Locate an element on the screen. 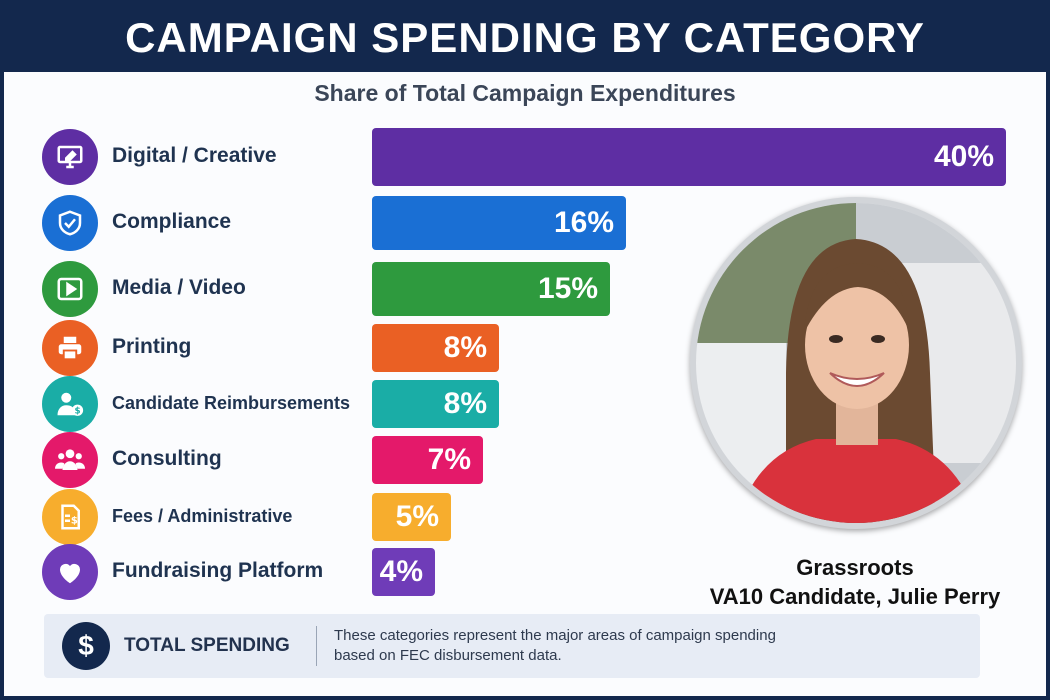  candidate-caption-line2: VA10 Candidate, Julie Perry is located at coordinates (855, 596).